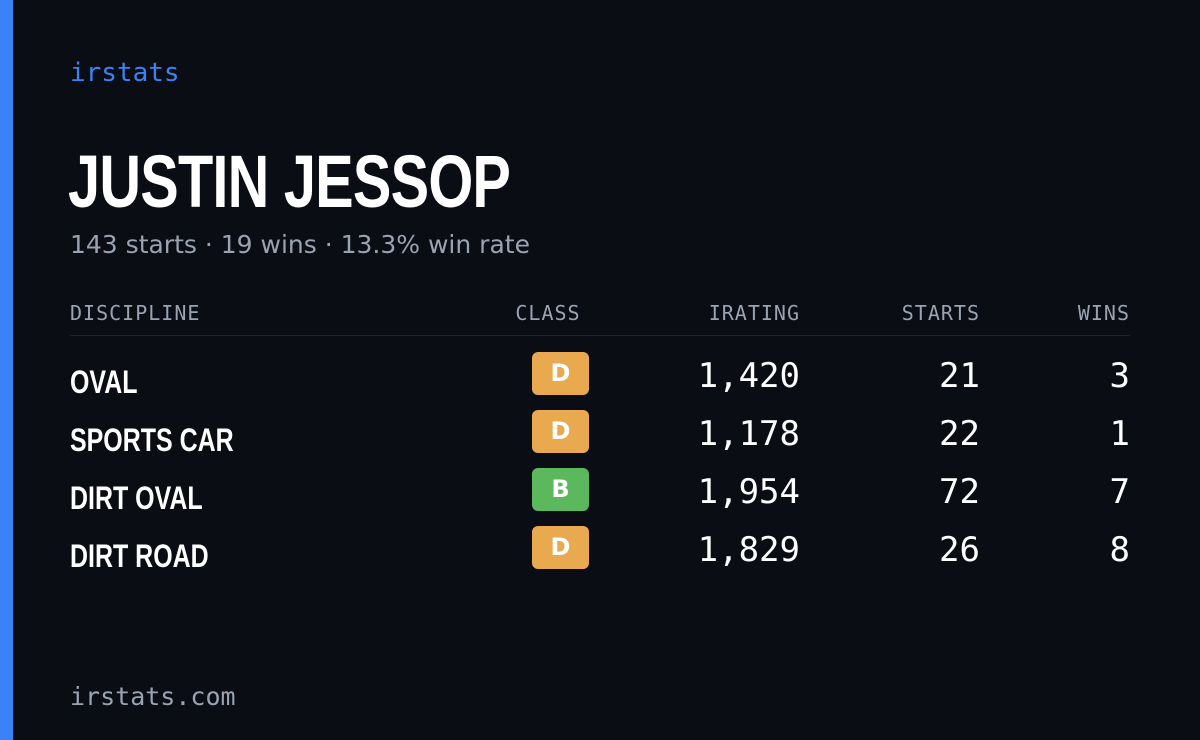 This screenshot has height=740, width=1200. I want to click on table-row: DIRT OVAL B 1,954 72 7, so click(600, 497).